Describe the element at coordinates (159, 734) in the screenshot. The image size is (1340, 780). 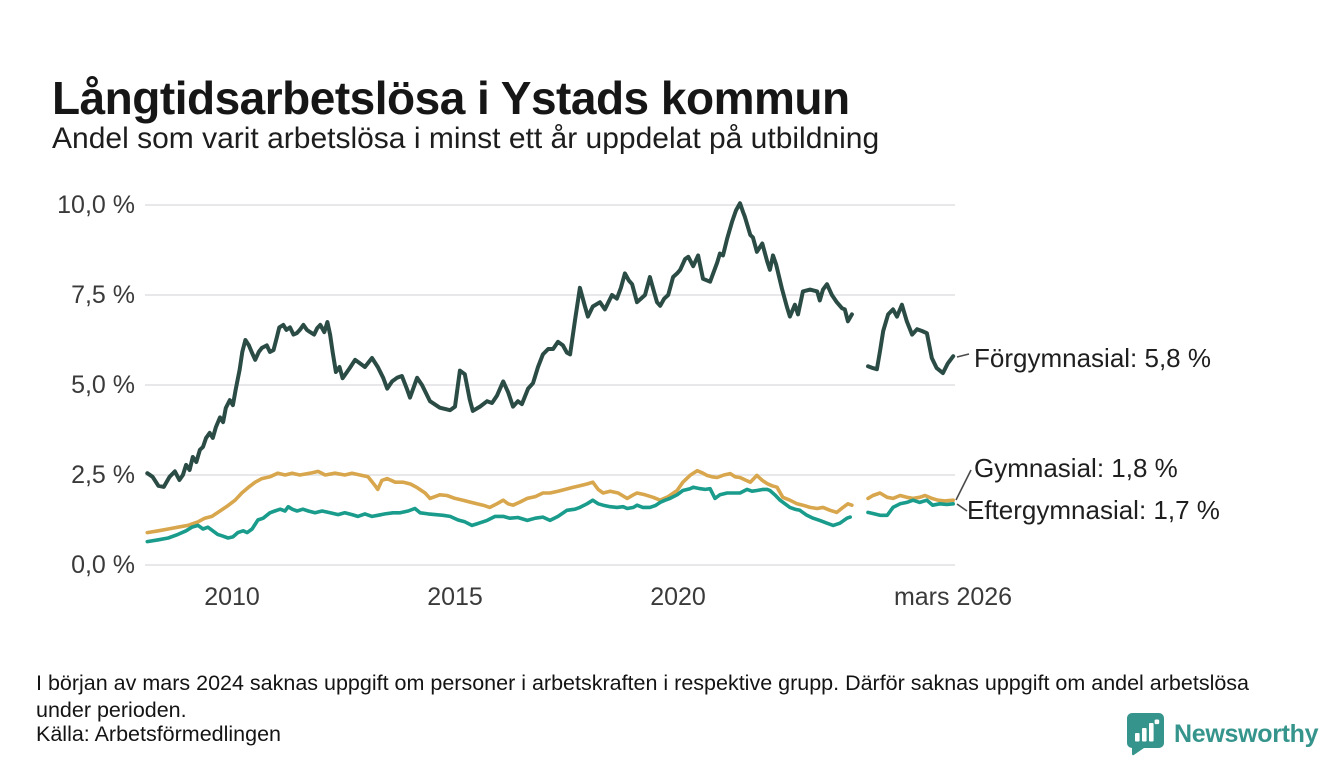
I see `source-attribution: Källa: Arbetsförmedlingen` at that location.